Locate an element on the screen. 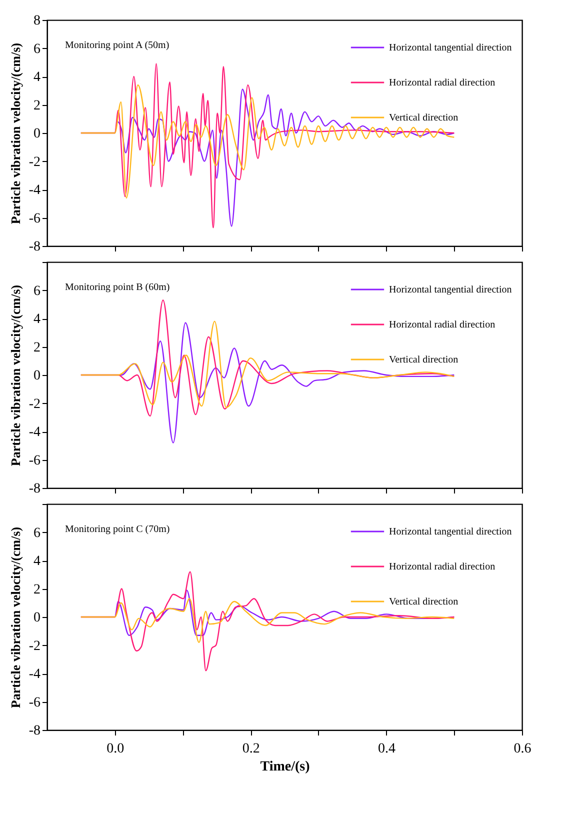 This screenshot has width=564, height=819. x-tick-label: 0.6 is located at coordinates (523, 749).